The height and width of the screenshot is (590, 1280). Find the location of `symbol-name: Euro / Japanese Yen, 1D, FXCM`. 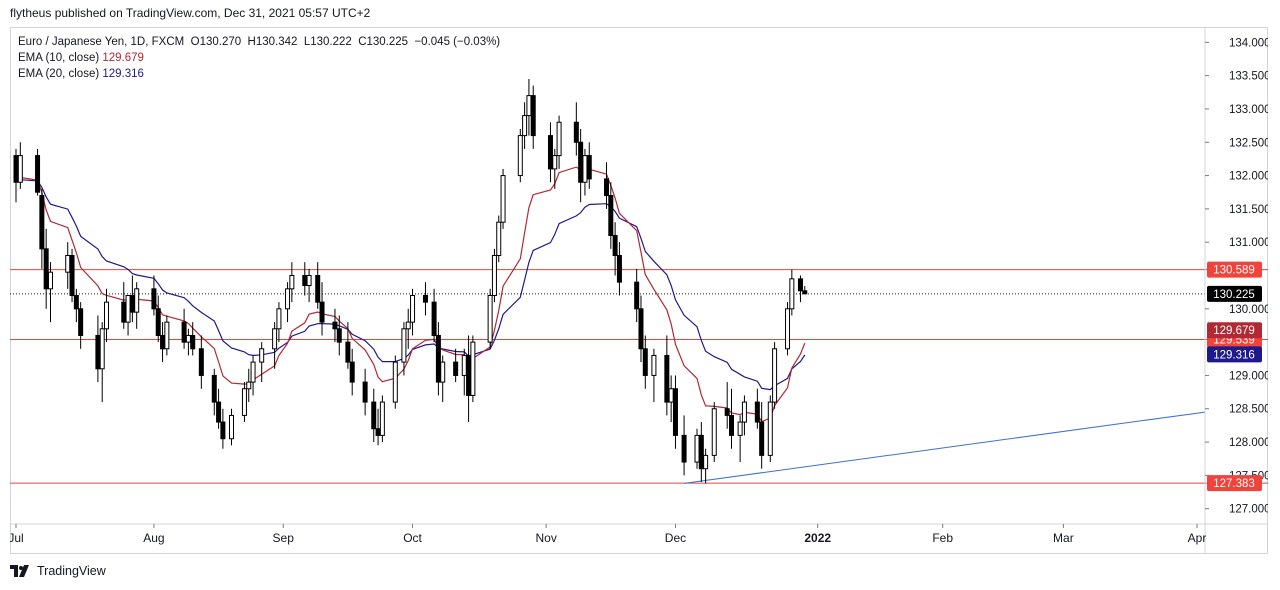

symbol-name: Euro / Japanese Yen, 1D, FXCM is located at coordinates (101, 42).